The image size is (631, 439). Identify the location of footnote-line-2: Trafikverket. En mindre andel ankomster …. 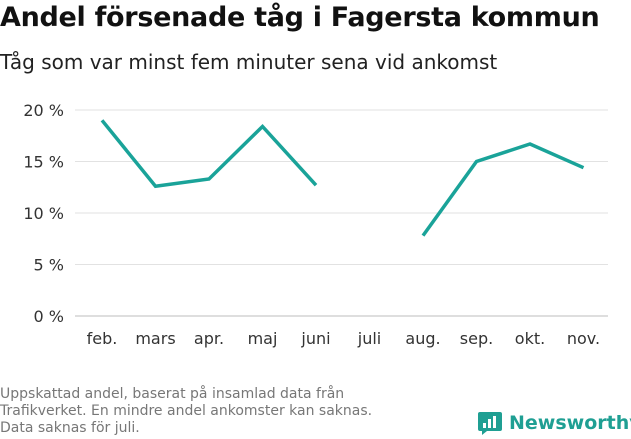
(186, 411).